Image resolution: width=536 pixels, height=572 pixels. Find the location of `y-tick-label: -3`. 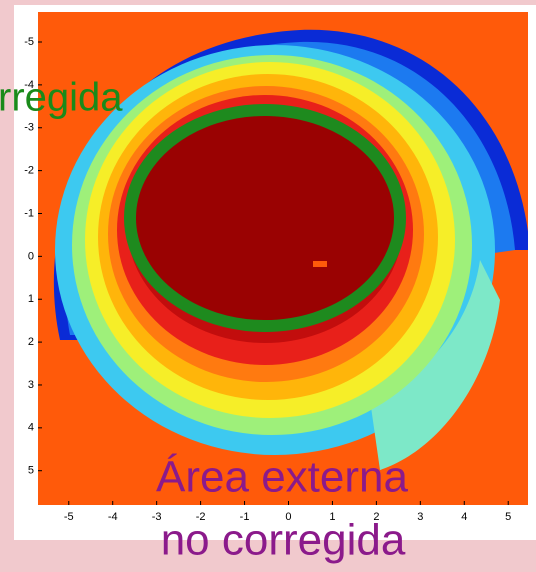

y-tick-label: -3 is located at coordinates (29, 128).